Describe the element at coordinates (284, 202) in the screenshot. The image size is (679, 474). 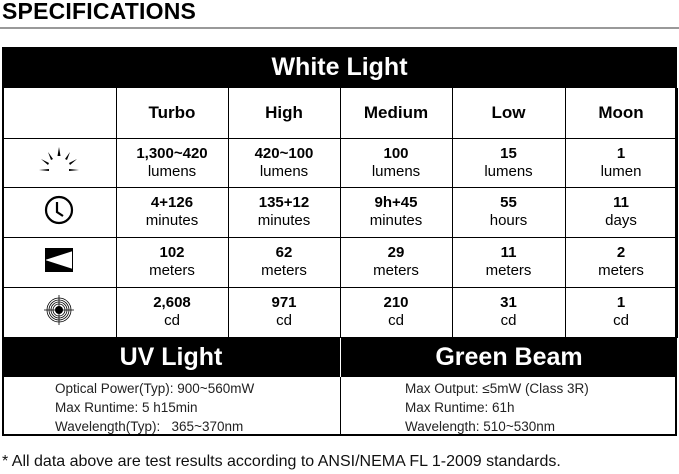
I see `spec-value: 135+12` at that location.